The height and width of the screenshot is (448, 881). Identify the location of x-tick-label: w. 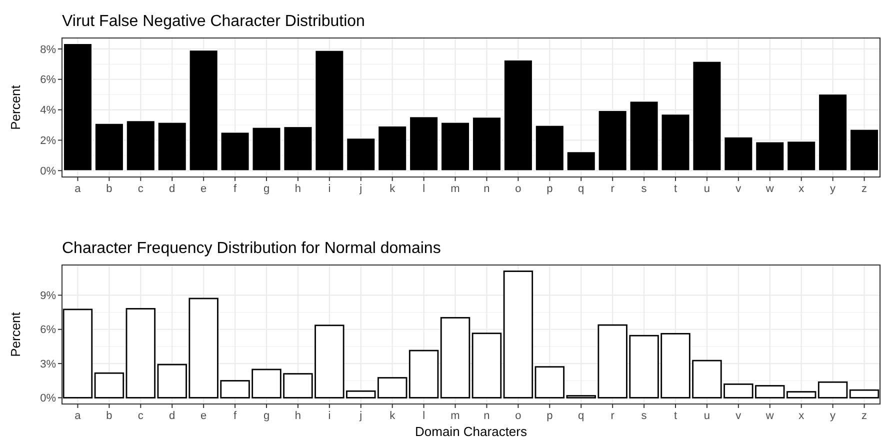
(769, 189).